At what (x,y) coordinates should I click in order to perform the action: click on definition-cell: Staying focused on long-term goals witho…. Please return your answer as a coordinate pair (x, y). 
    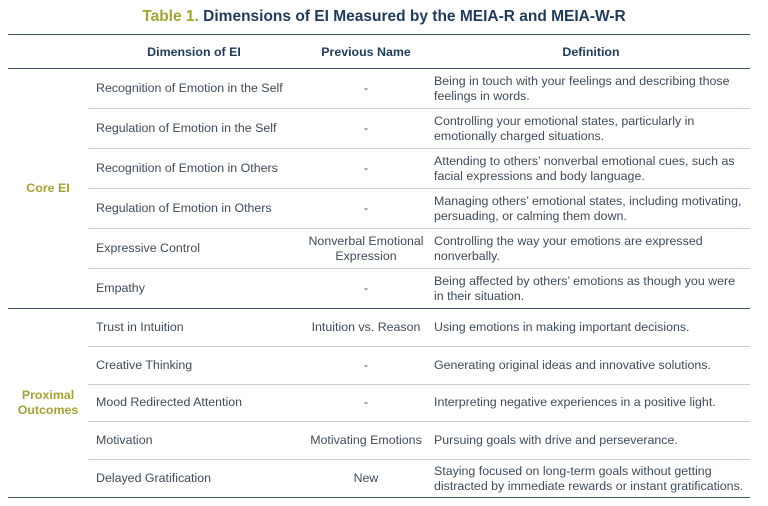
    Looking at the image, I should click on (591, 478).